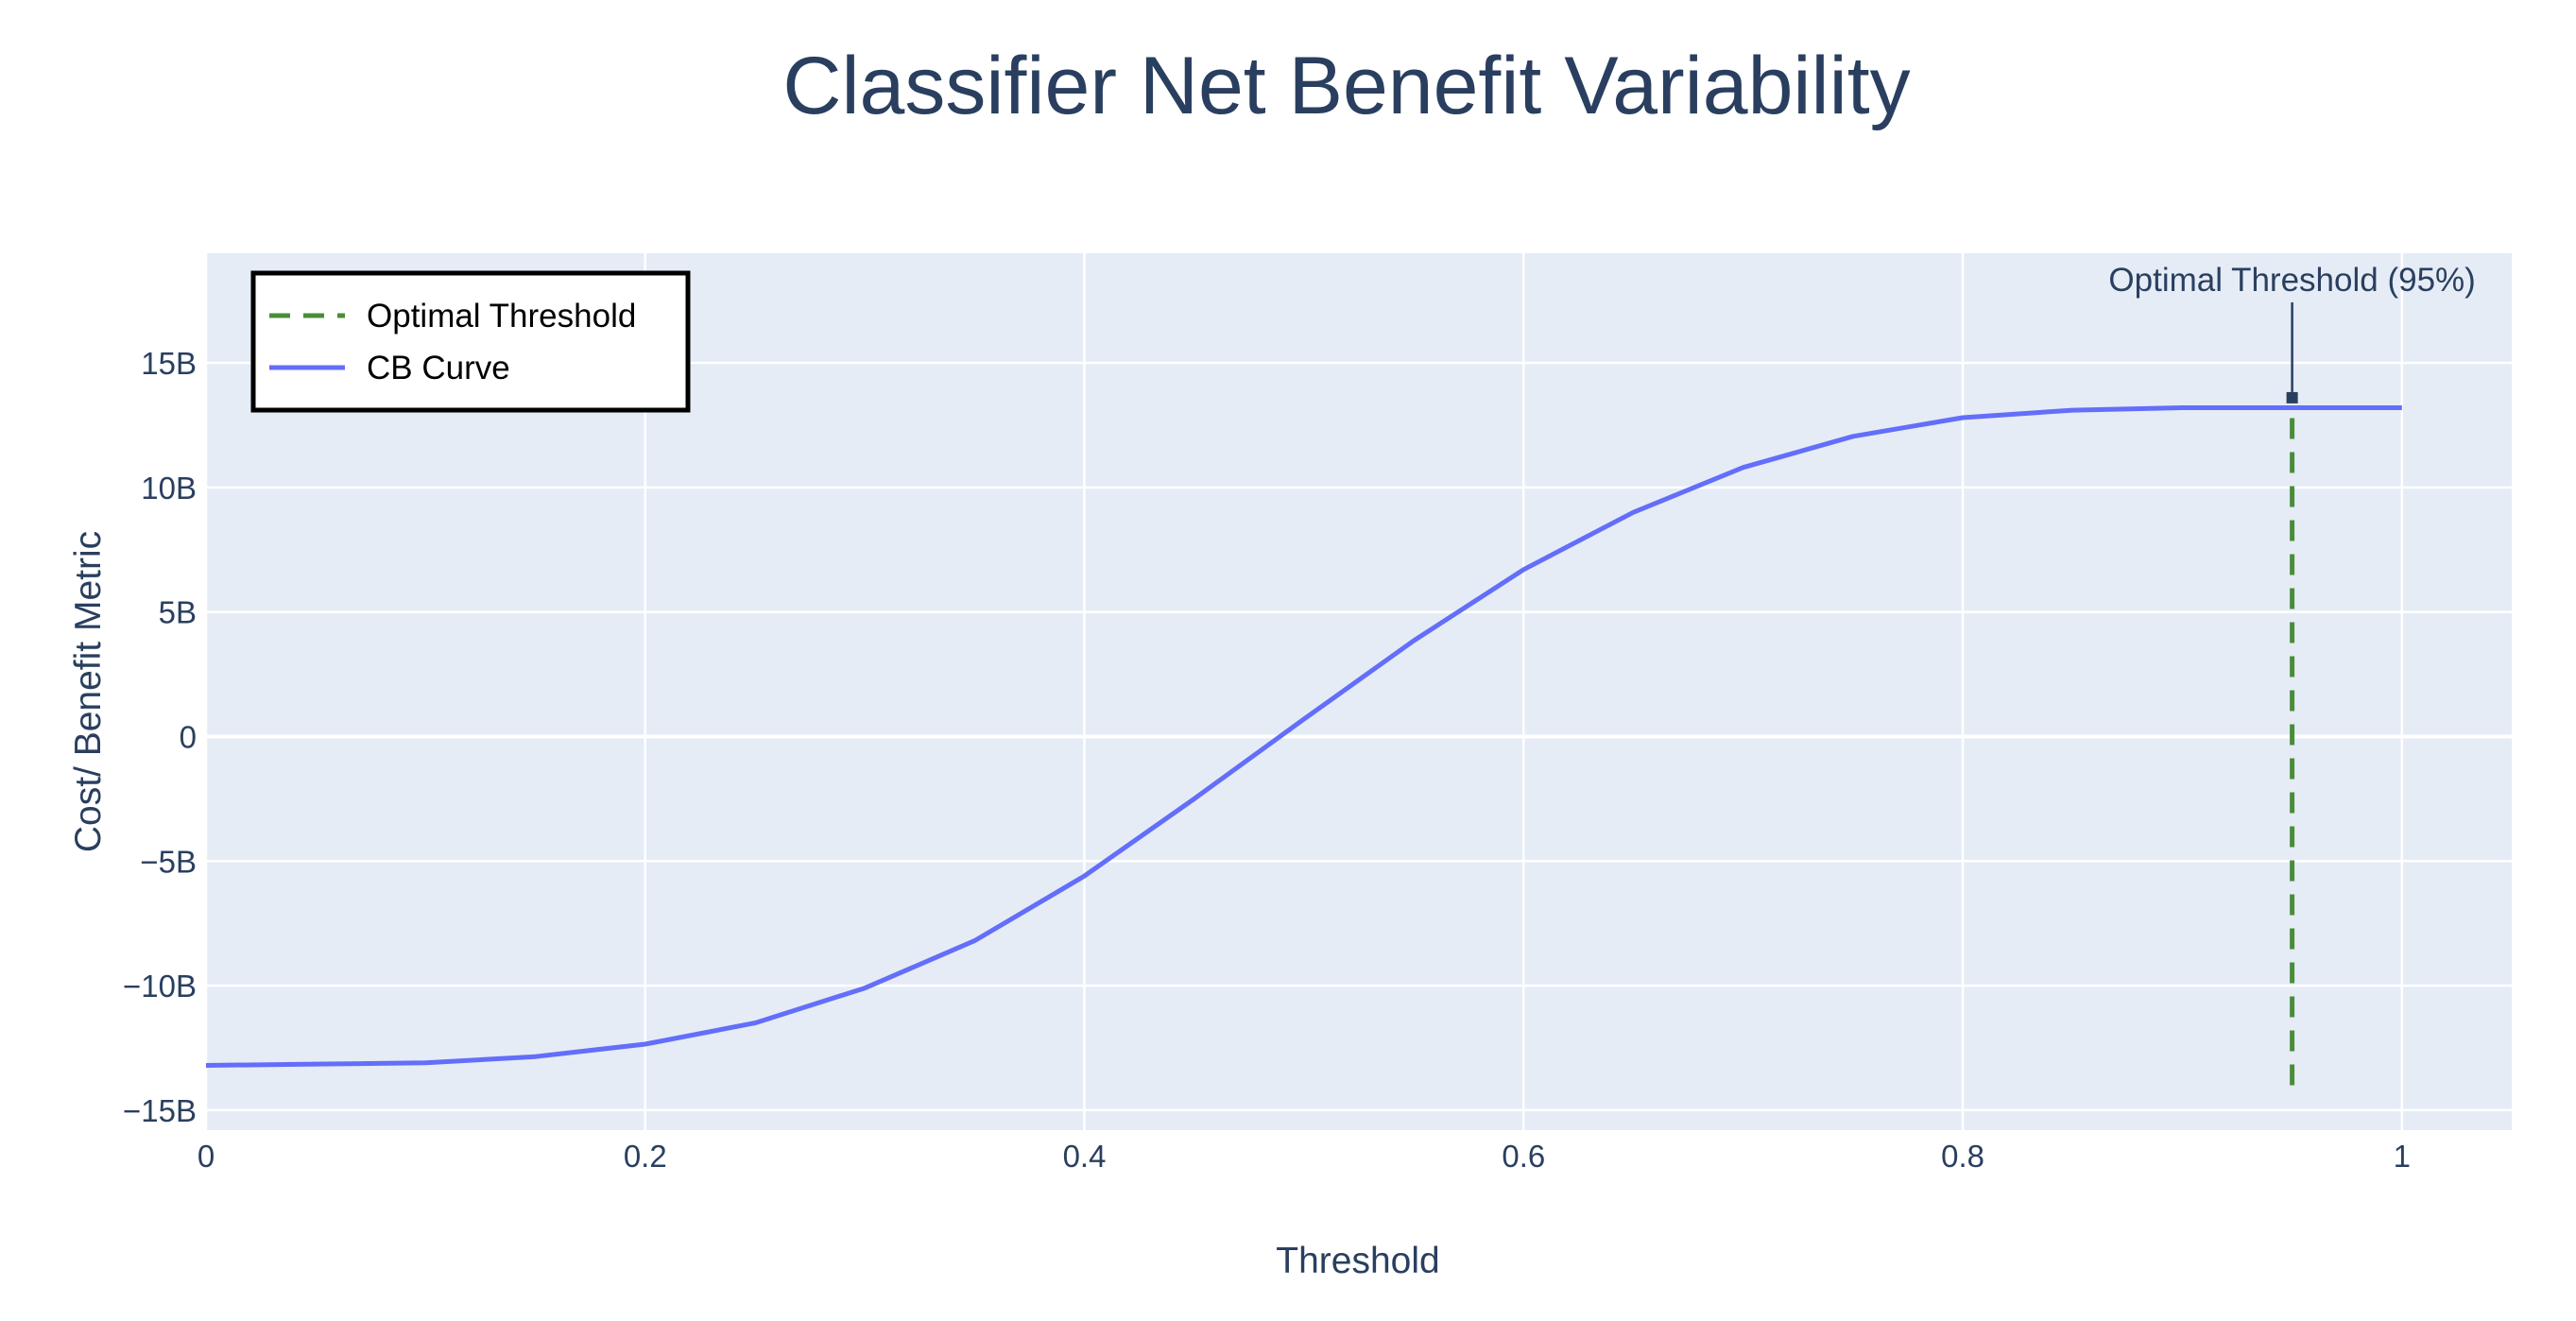 The image size is (2576, 1321). I want to click on legend-label-cb-curve: CB Curve, so click(438, 368).